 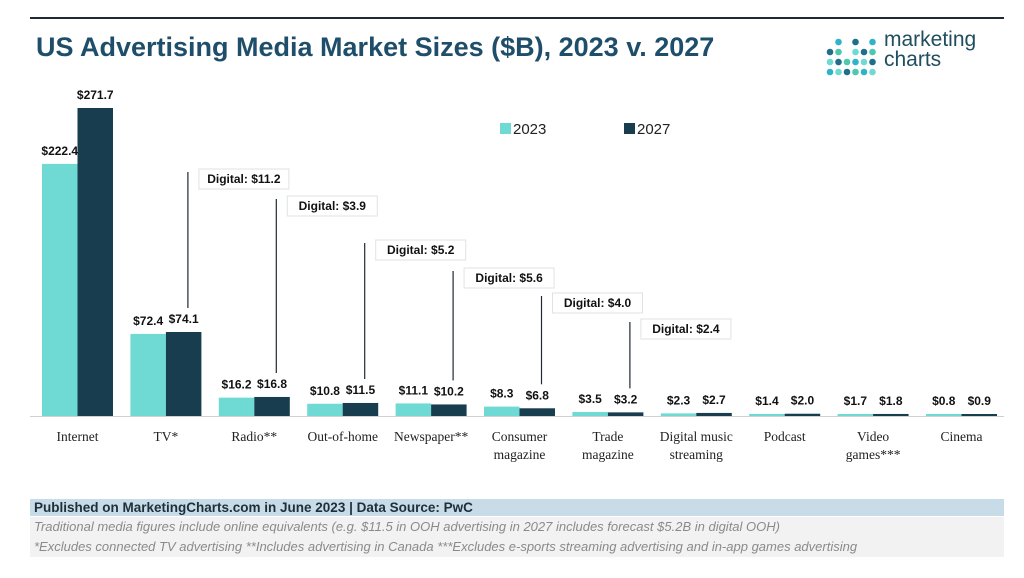 I want to click on category-label: Digital music streaming, so click(x=696, y=445).